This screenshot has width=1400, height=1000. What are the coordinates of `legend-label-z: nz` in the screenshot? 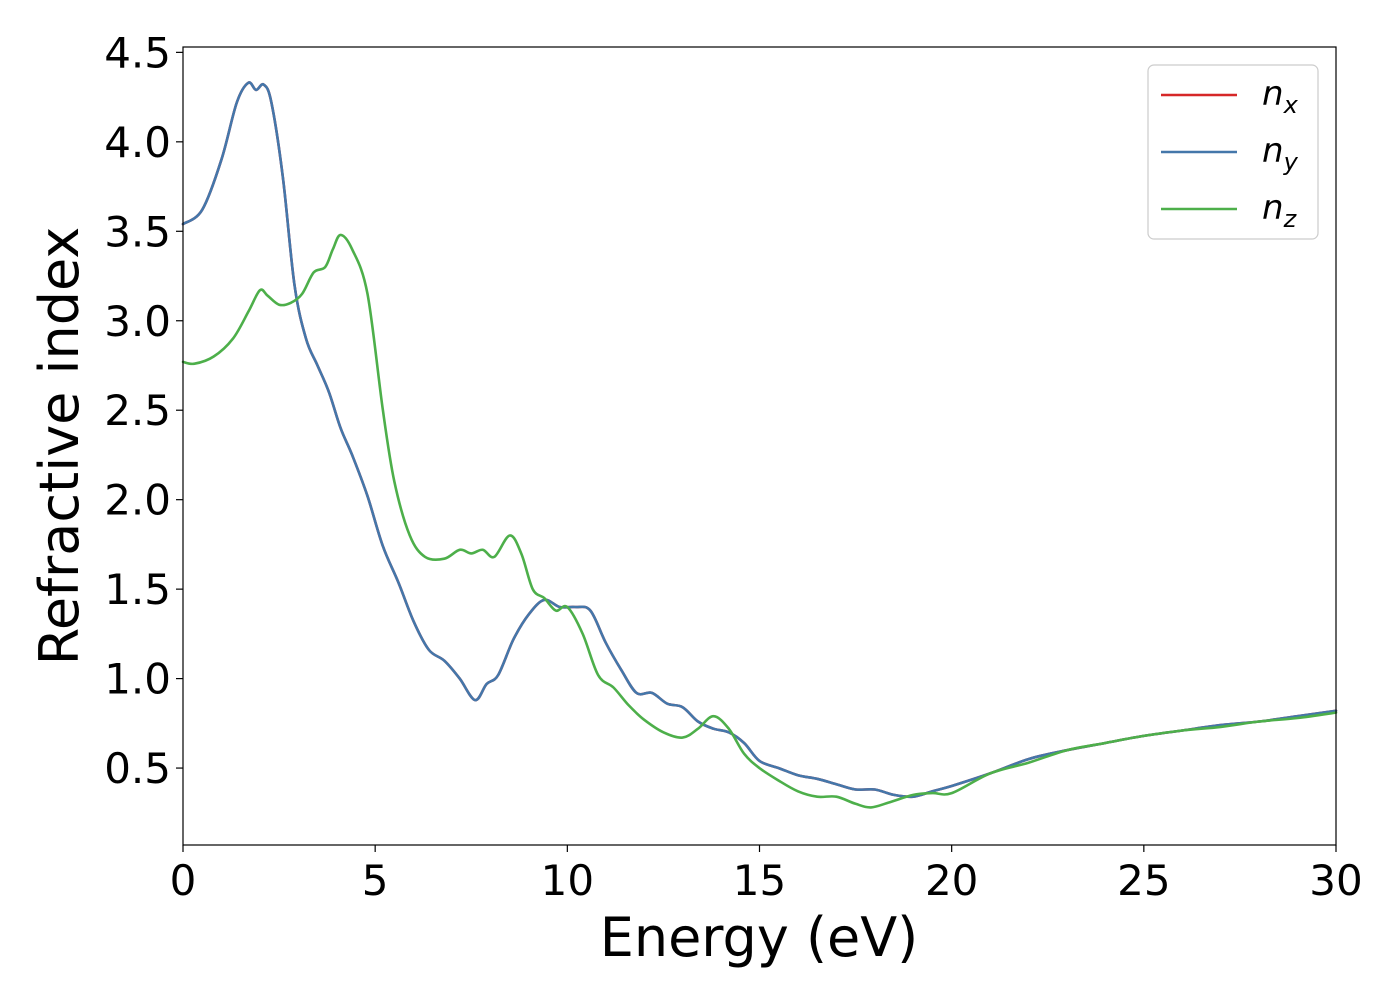 It's located at (1280, 210).